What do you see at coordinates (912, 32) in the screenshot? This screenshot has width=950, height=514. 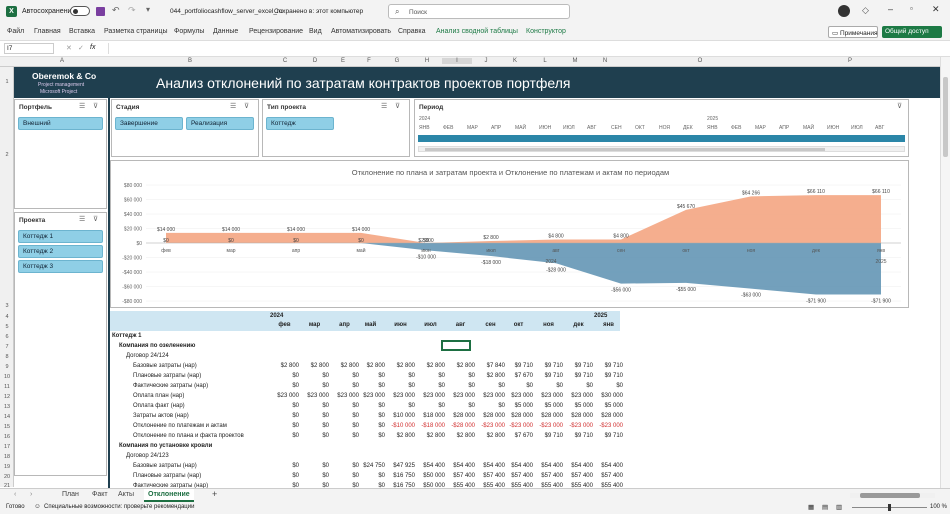 I see `share-button: Общий доступ` at bounding box center [912, 32].